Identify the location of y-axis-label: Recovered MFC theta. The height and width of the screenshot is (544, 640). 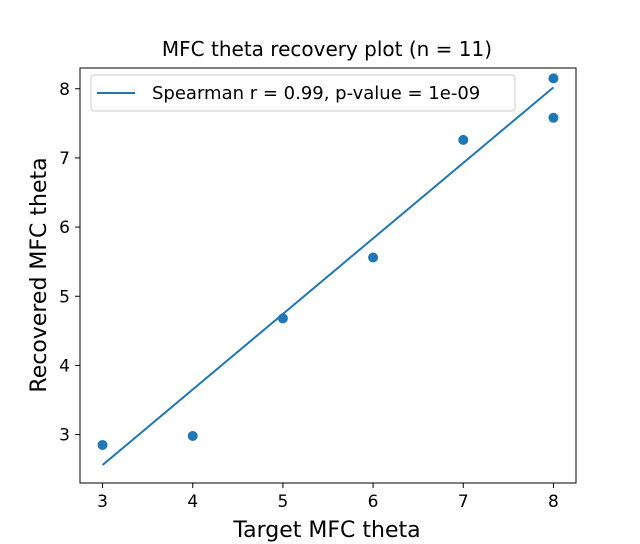
(39, 274).